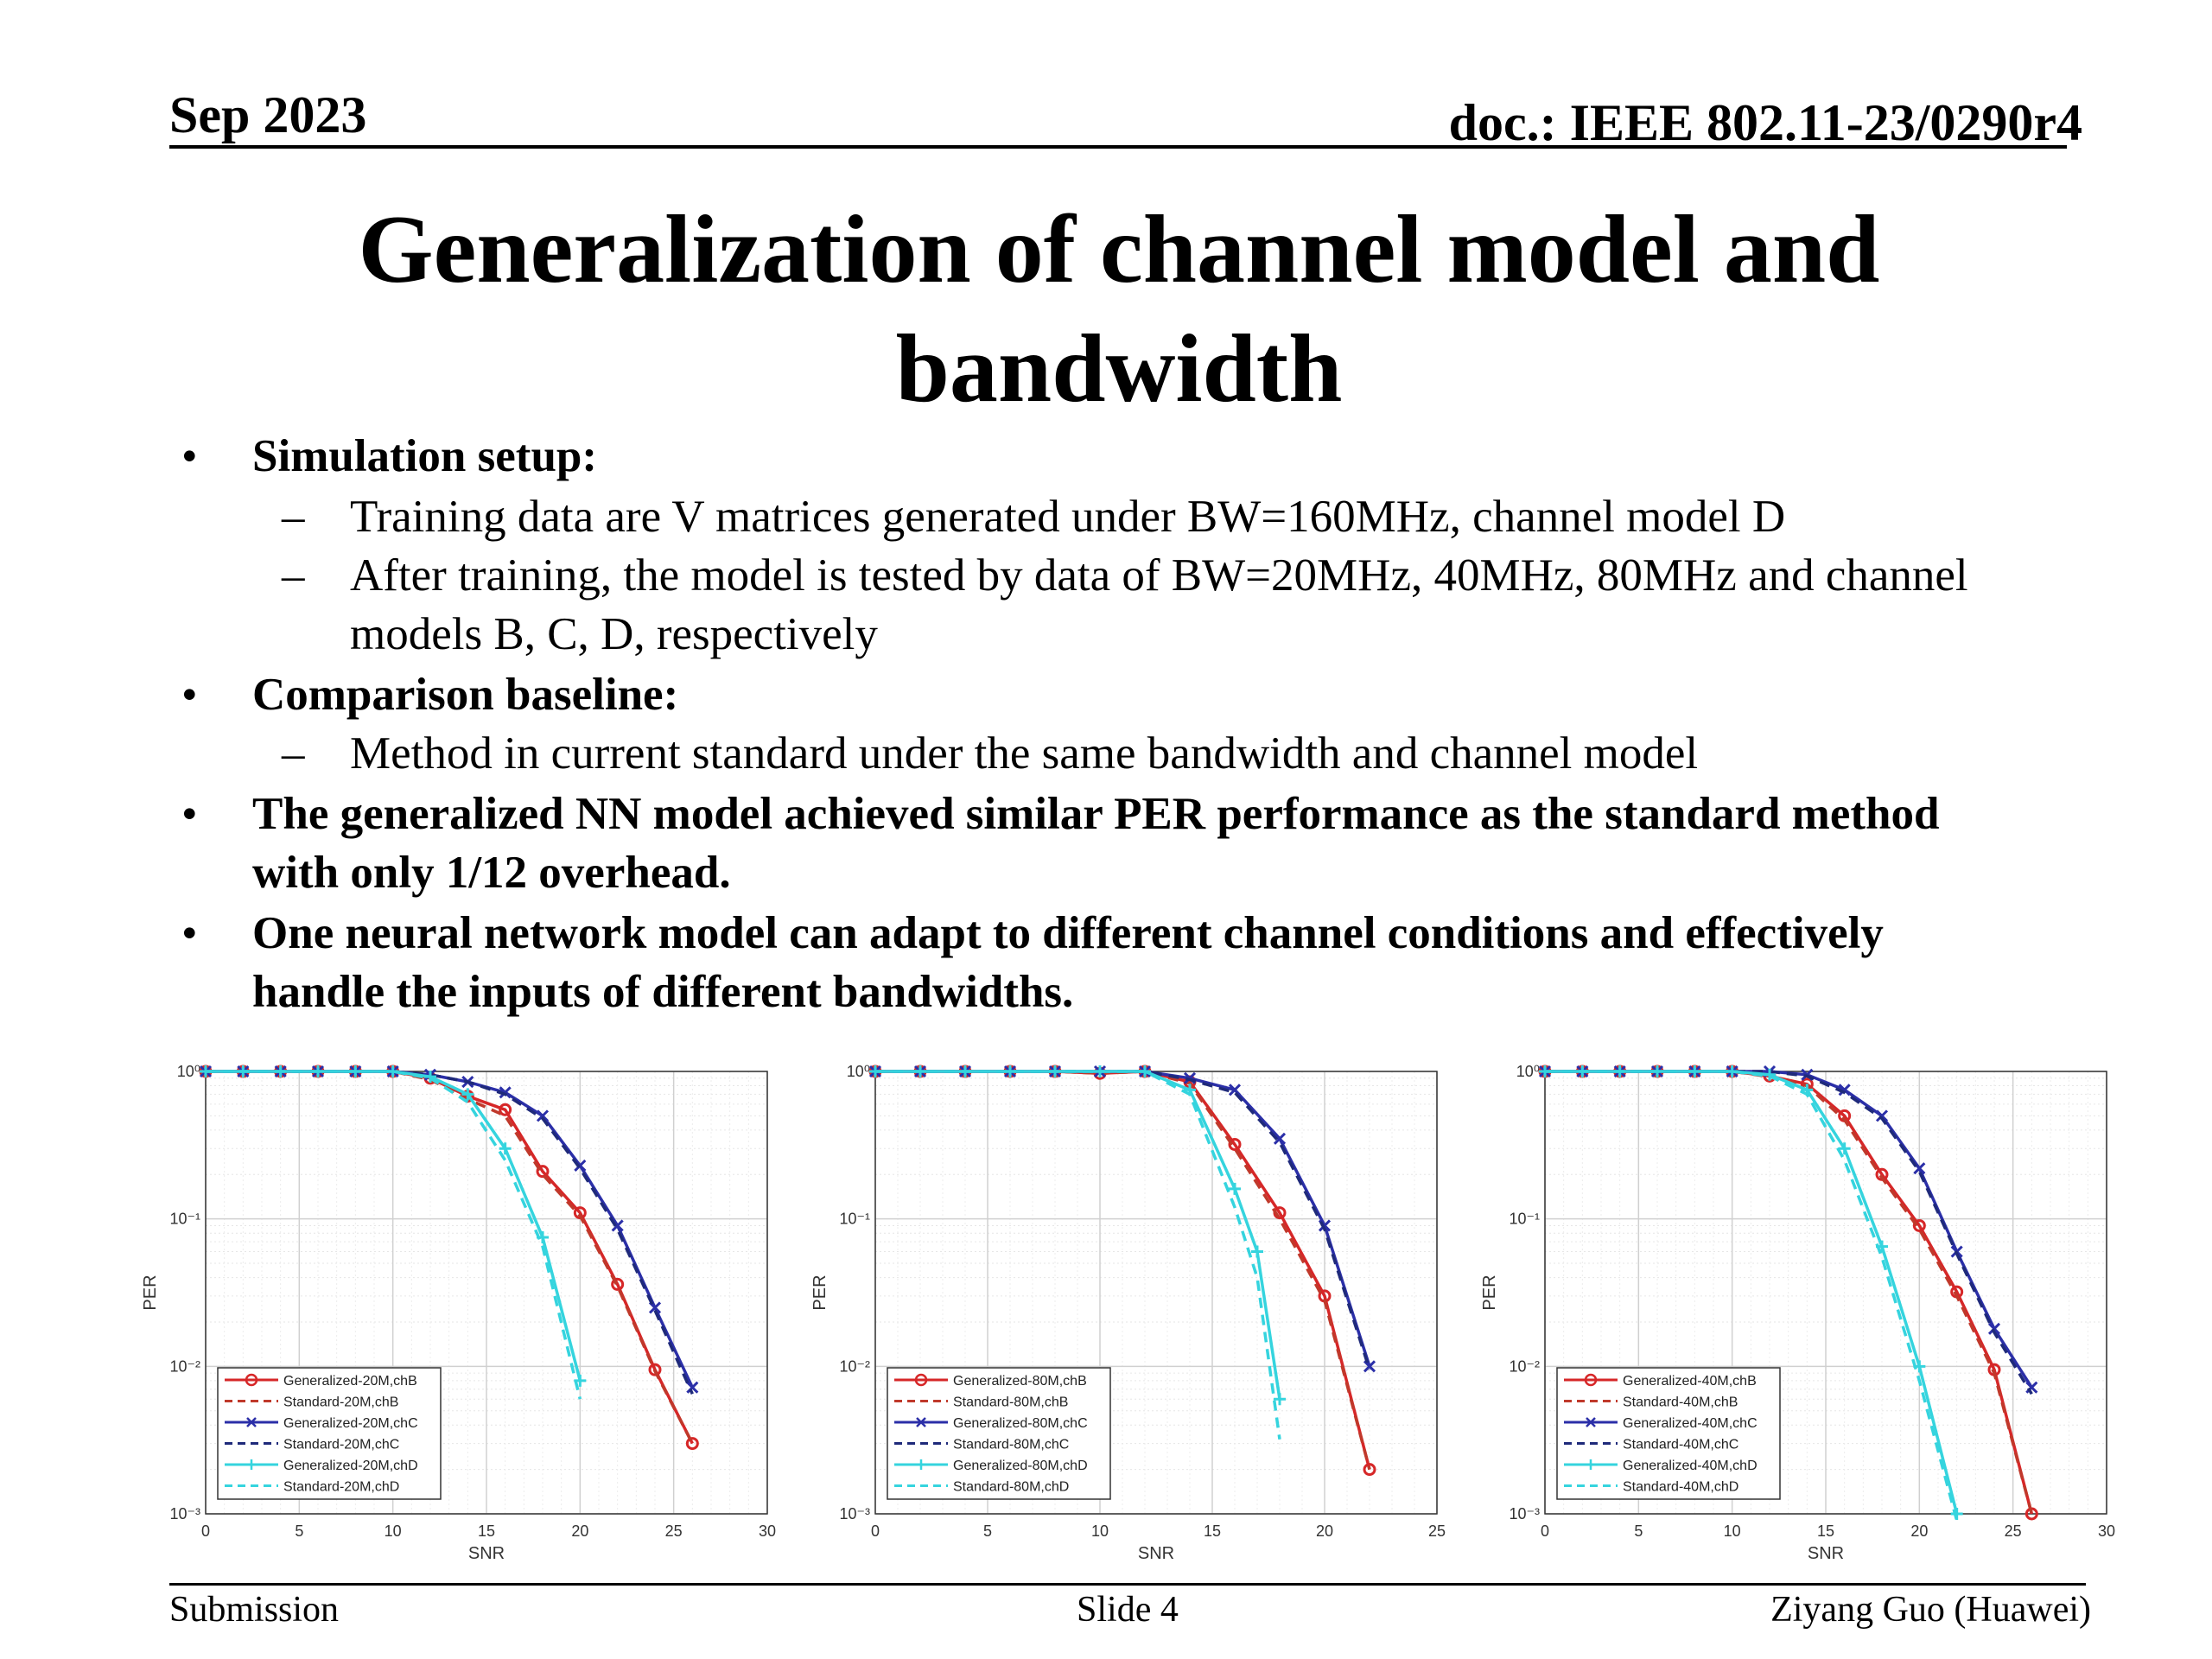  Describe the element at coordinates (465, 695) in the screenshot. I see `bullet-text: Comparison baseline:` at that location.